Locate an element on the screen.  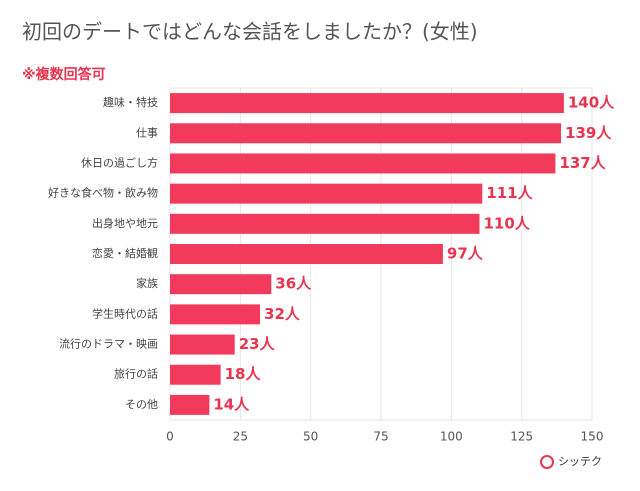
y-tick-label: 学生時代の話 is located at coordinates (125, 313).